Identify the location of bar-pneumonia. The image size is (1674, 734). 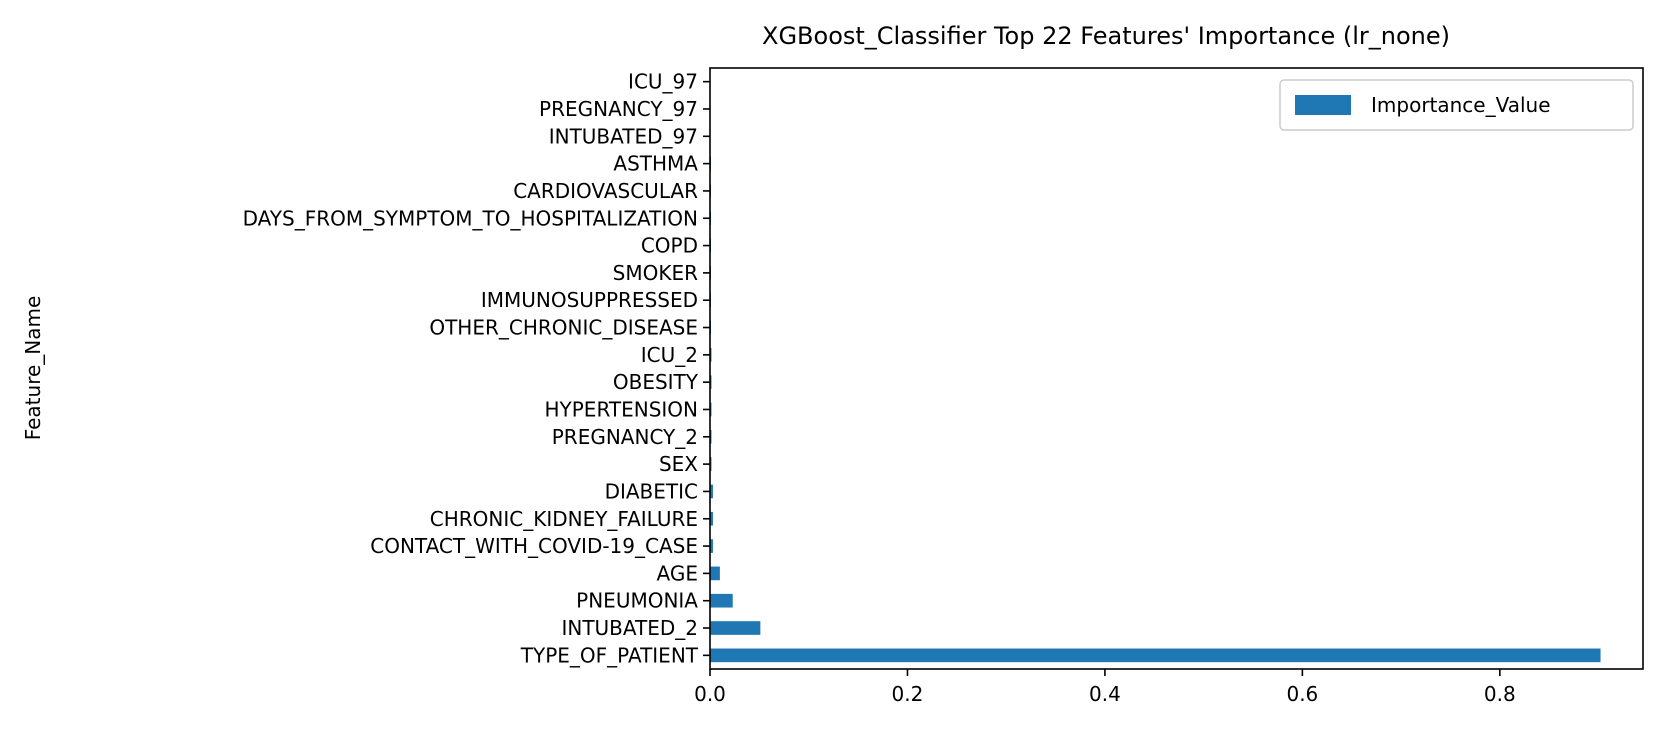
(721, 600).